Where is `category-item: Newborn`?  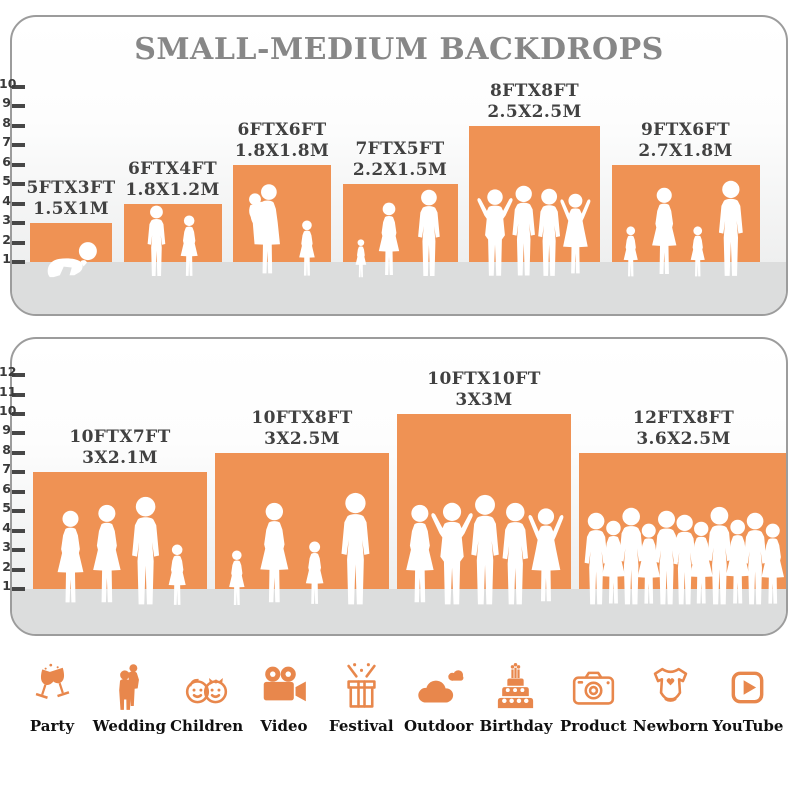 category-item: Newborn is located at coordinates (671, 697).